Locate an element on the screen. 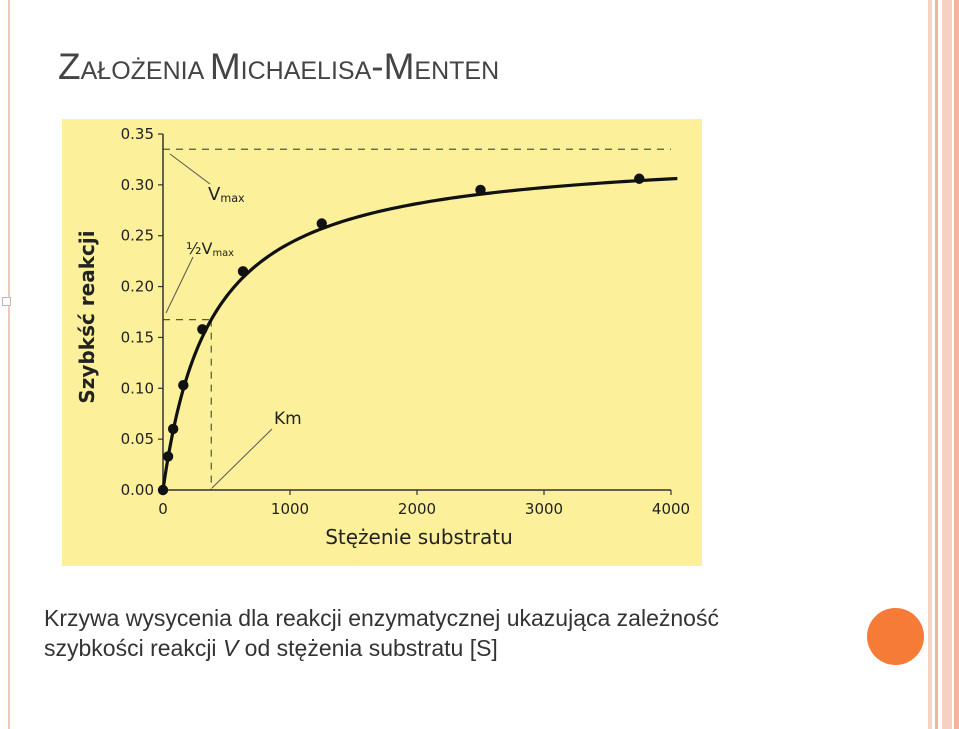 The width and height of the screenshot is (959, 729). km-leader-line is located at coordinates (242, 458).